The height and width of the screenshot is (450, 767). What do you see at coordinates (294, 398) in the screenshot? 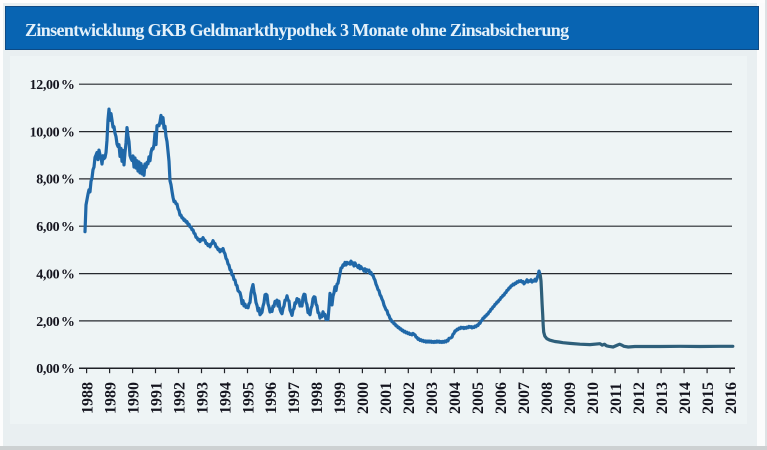
I see `svg-text: 1997` at bounding box center [294, 398].